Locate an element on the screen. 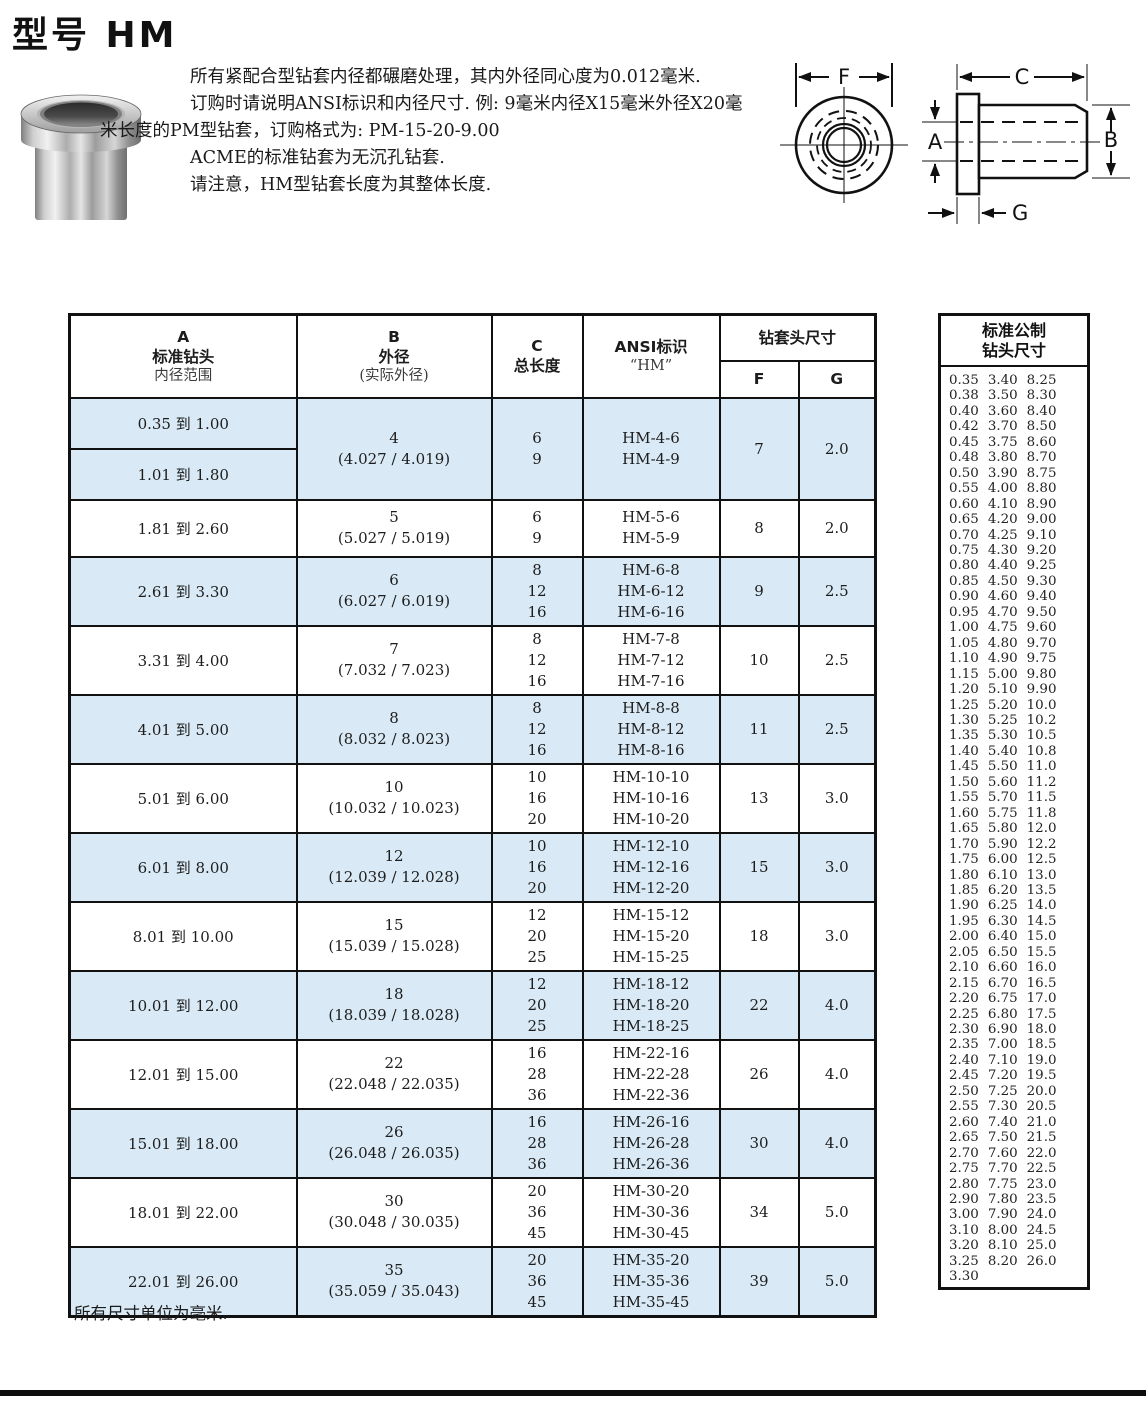  cell-bore-range: 18.01 到 22.00 is located at coordinates (183, 1212).